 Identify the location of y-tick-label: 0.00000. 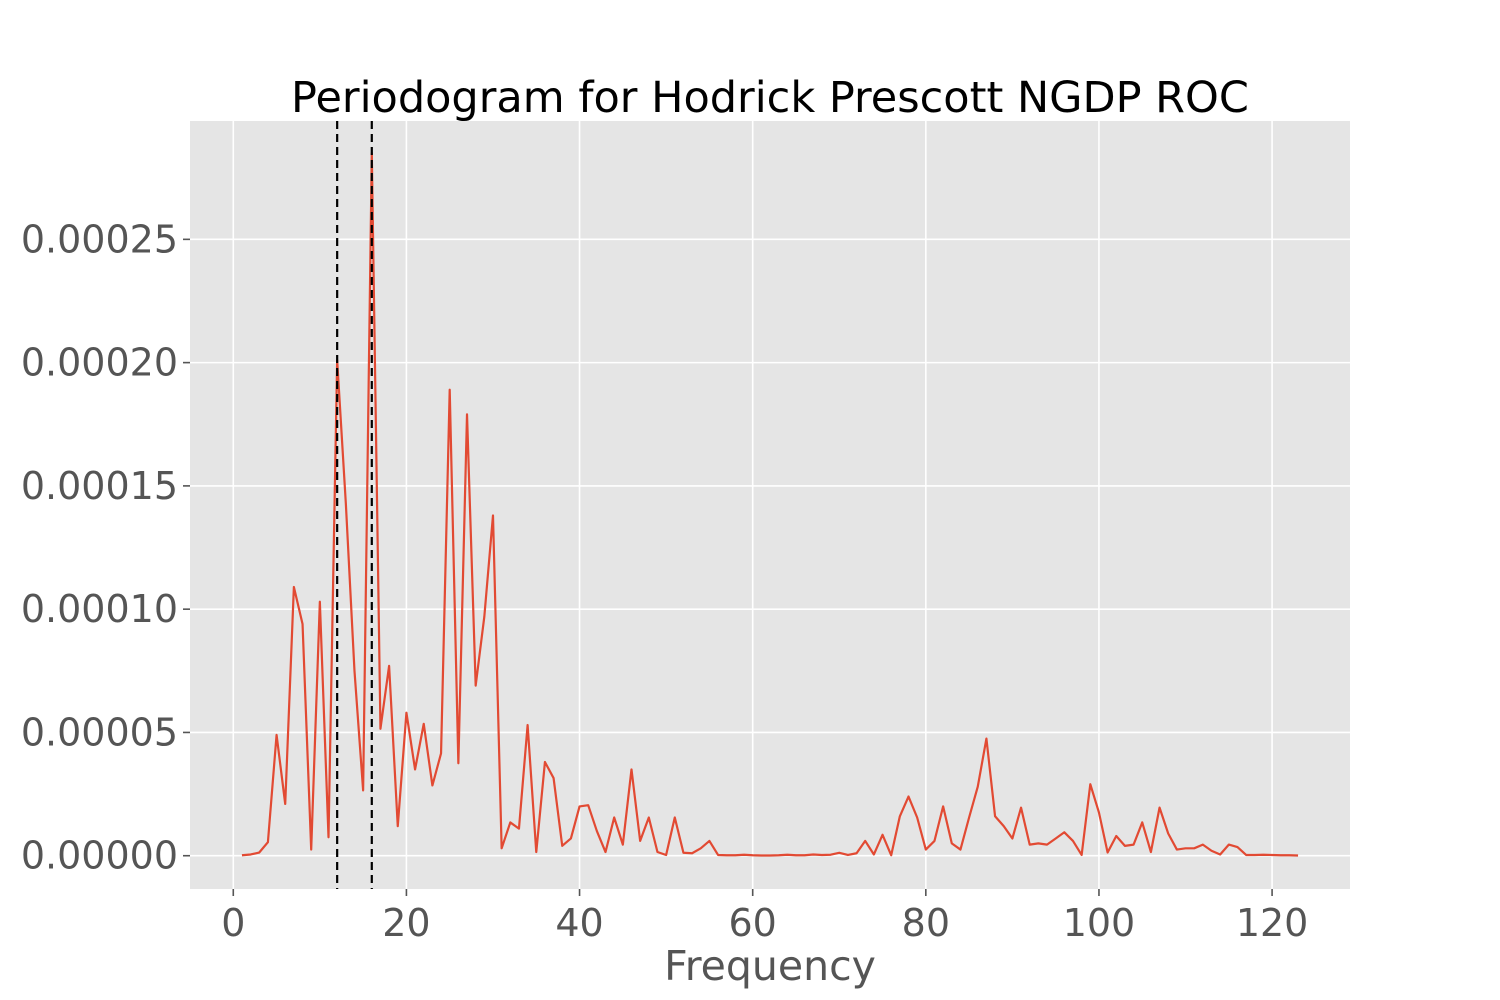
(99, 856).